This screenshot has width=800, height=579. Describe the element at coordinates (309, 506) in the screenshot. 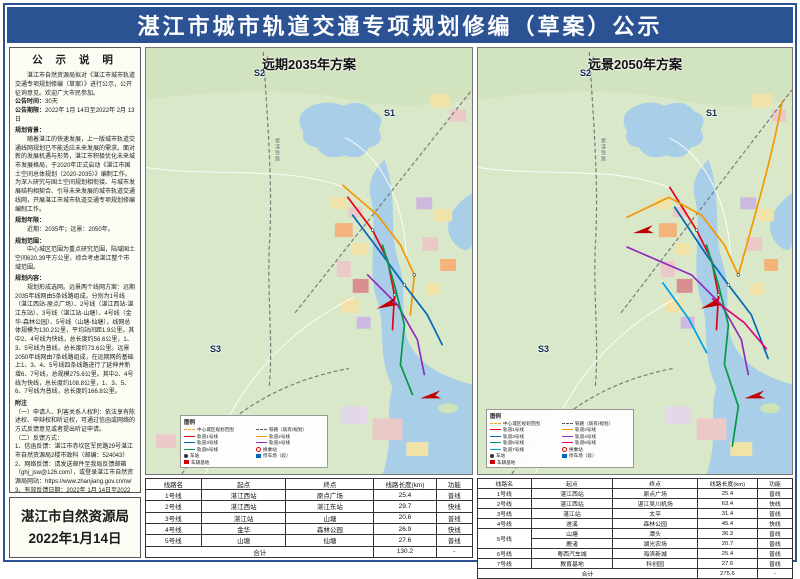

I see `table-row: 2号线 湛江西站 湛江东站 29.7 快线` at that location.